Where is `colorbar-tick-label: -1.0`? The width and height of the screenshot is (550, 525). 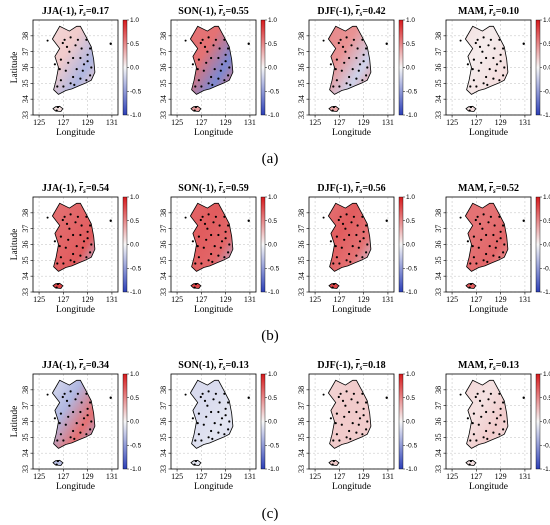
colorbar-tick-label: -1.0 is located at coordinates (546, 292).